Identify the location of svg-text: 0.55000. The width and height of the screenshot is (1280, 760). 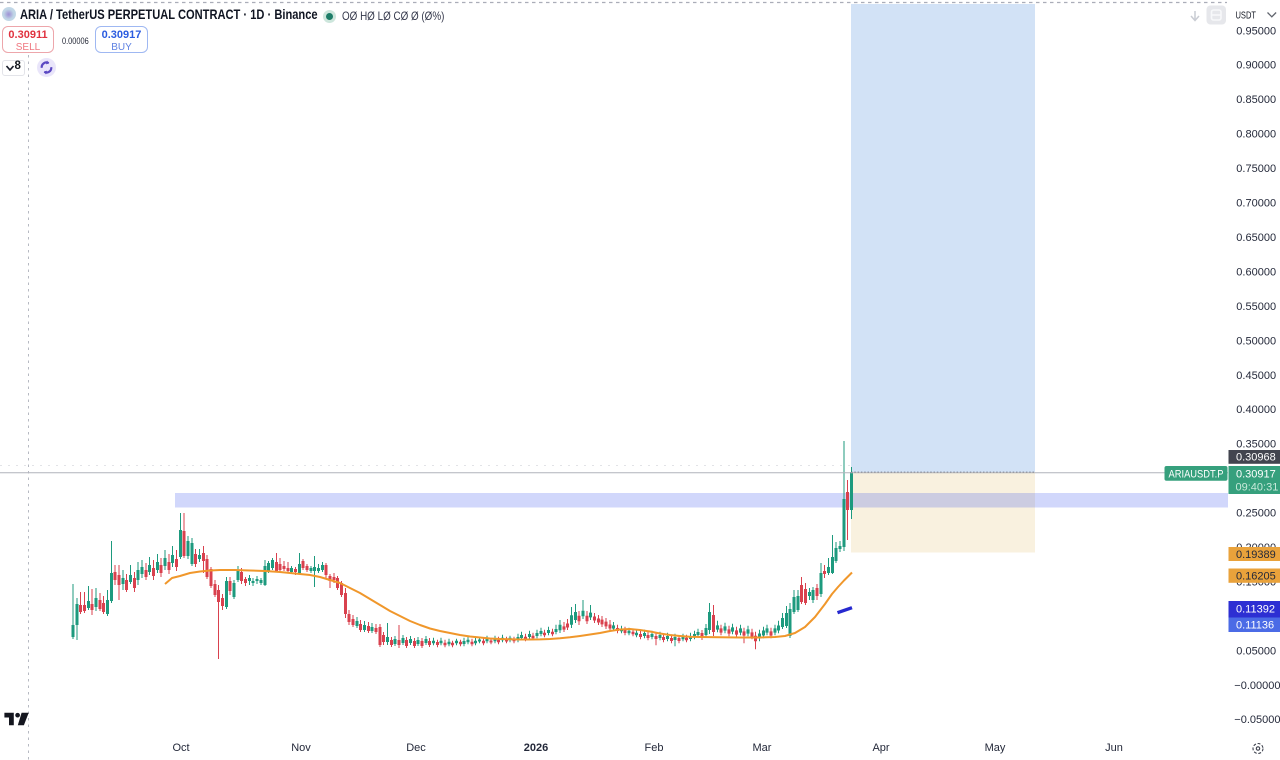
(1256, 307).